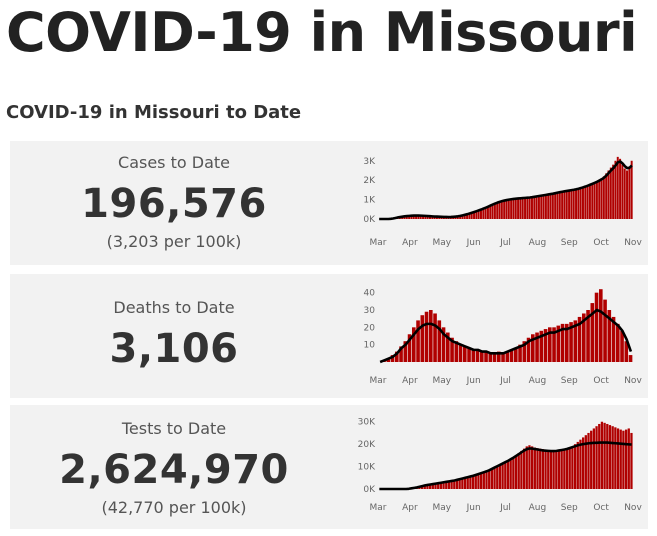  I want to click on cases-value: 196,576, so click(174, 204).